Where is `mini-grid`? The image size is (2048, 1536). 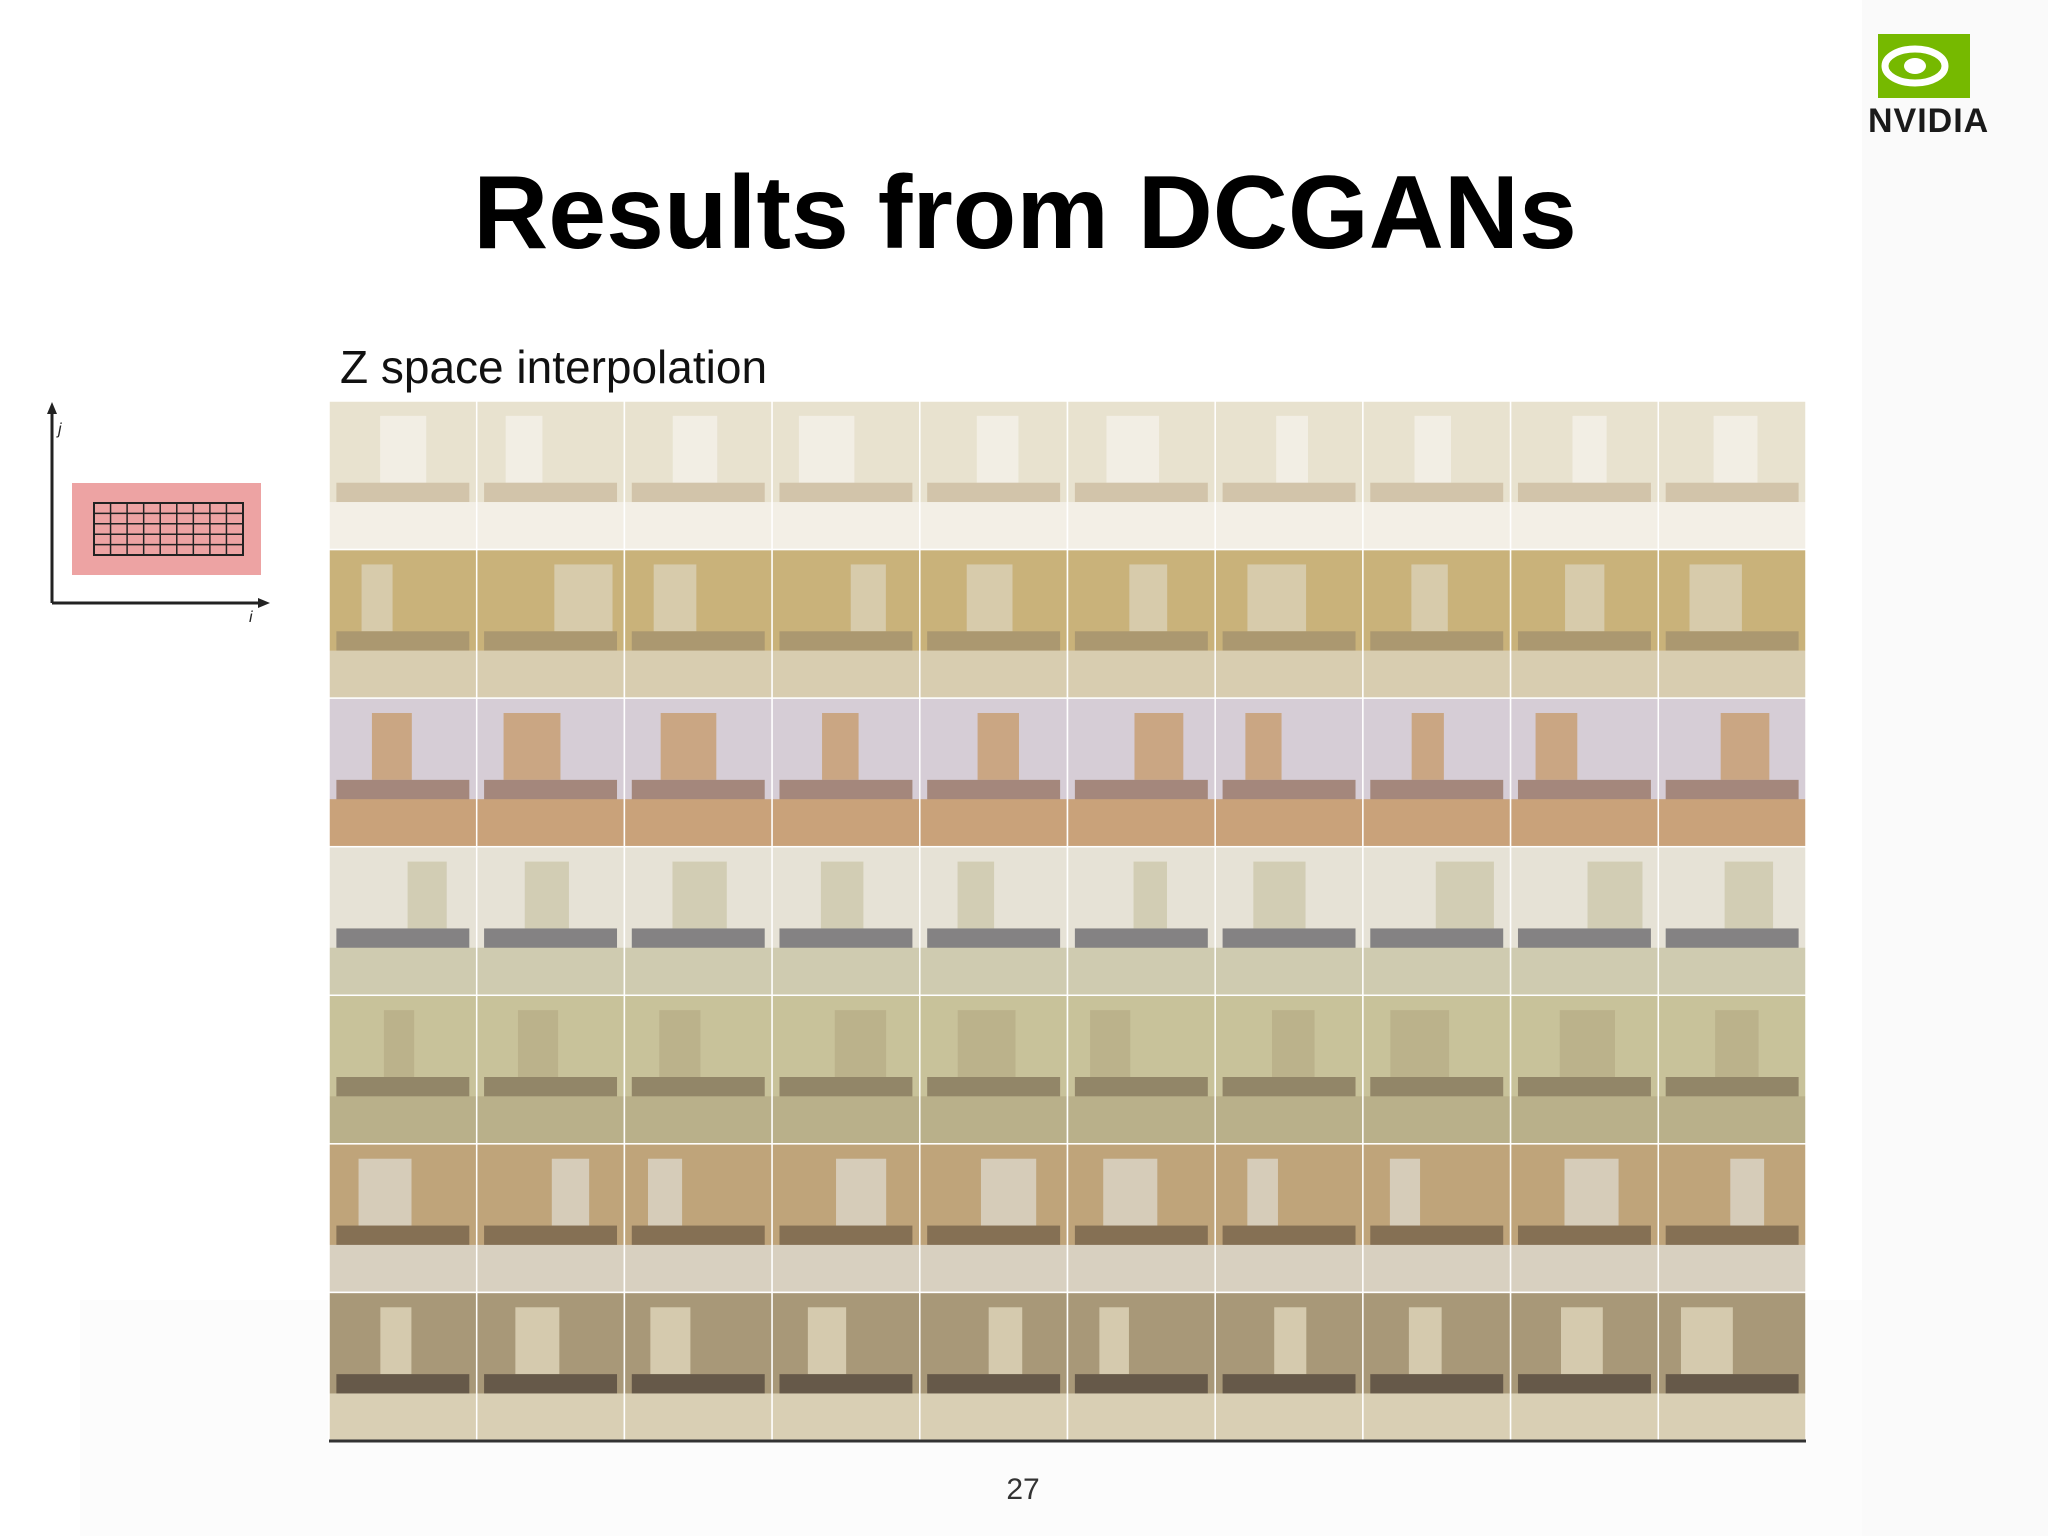 mini-grid is located at coordinates (168, 529).